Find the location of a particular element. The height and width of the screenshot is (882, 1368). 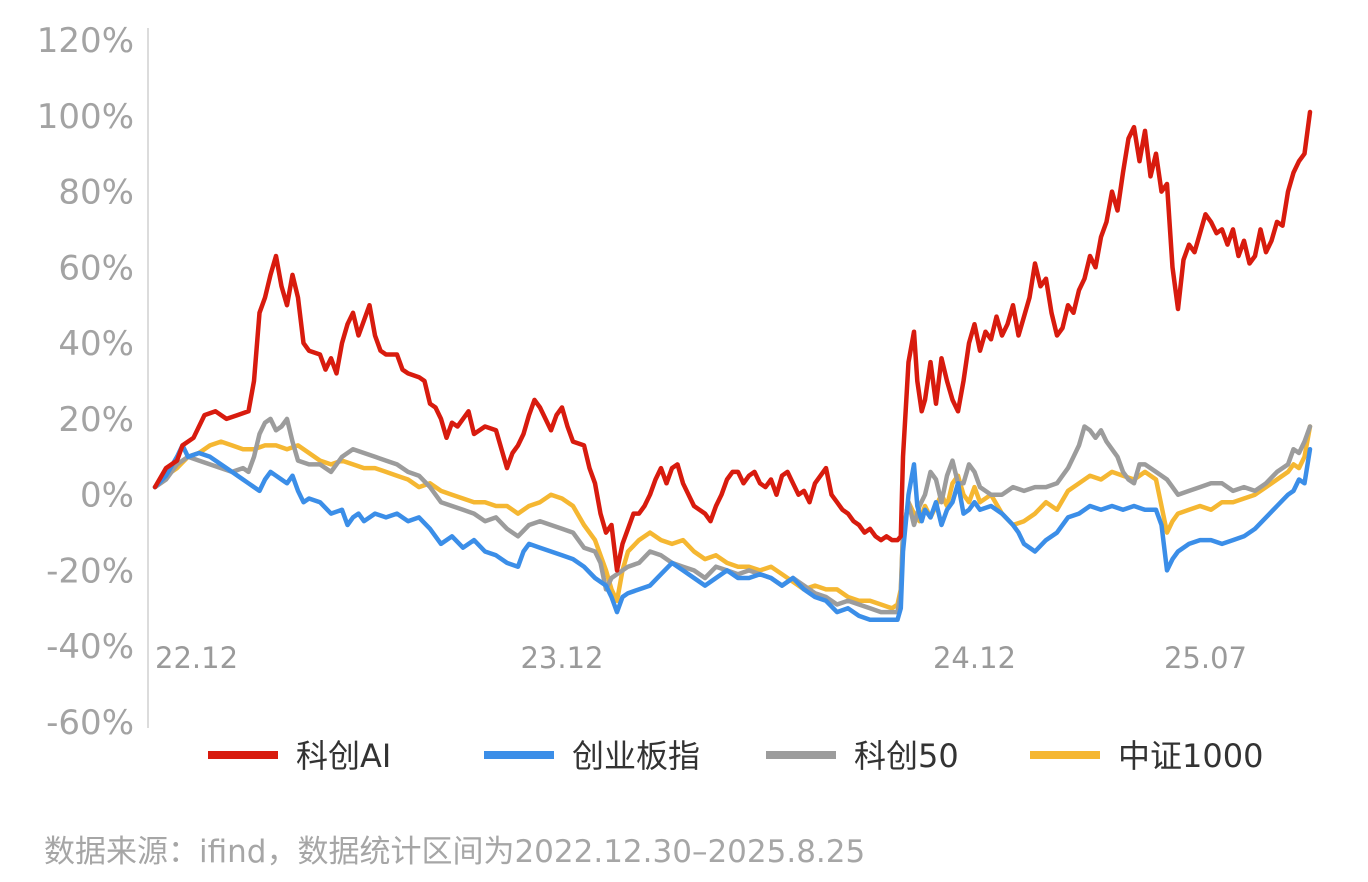

legend-label: 科创50 is located at coordinates (906, 756).